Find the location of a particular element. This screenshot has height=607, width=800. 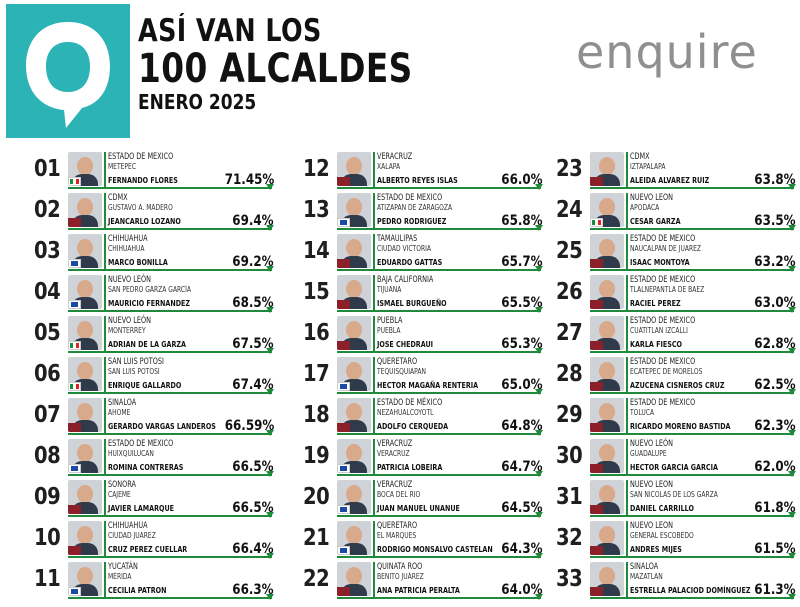

approval-percent: 65.7% is located at coordinates (522, 262).